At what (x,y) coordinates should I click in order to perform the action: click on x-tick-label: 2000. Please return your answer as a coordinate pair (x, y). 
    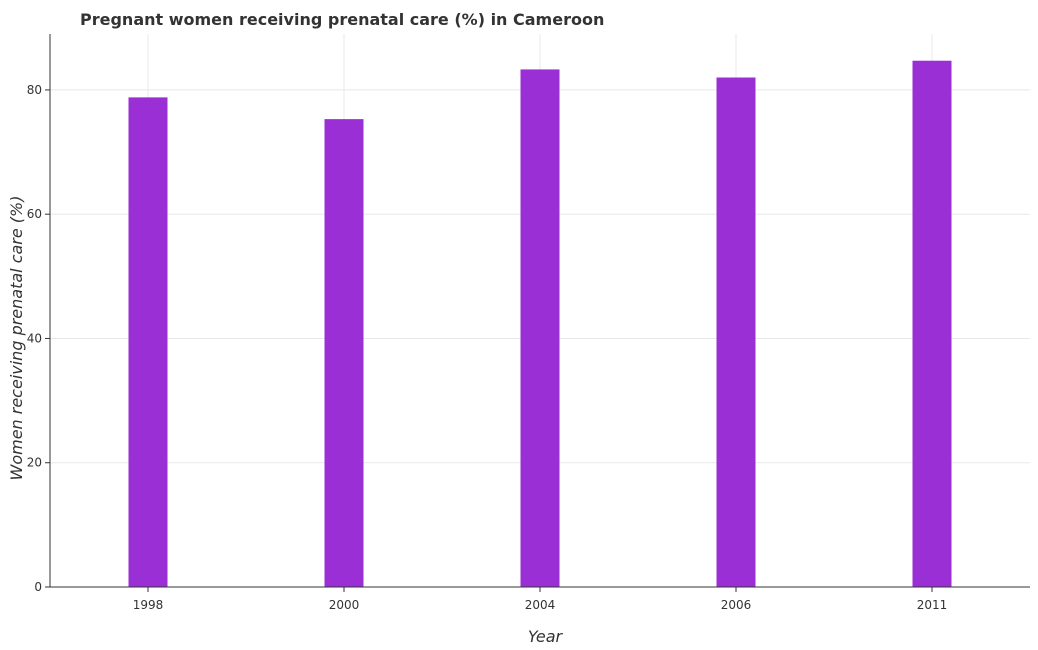
    Looking at the image, I should click on (344, 605).